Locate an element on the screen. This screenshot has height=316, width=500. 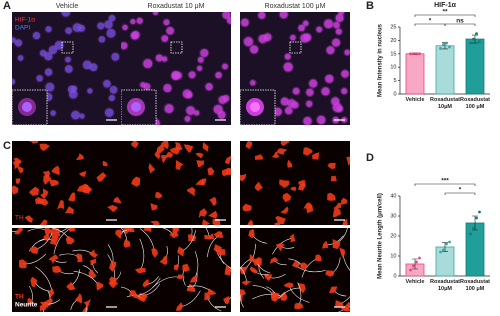
bar is located at coordinates (475, 249).